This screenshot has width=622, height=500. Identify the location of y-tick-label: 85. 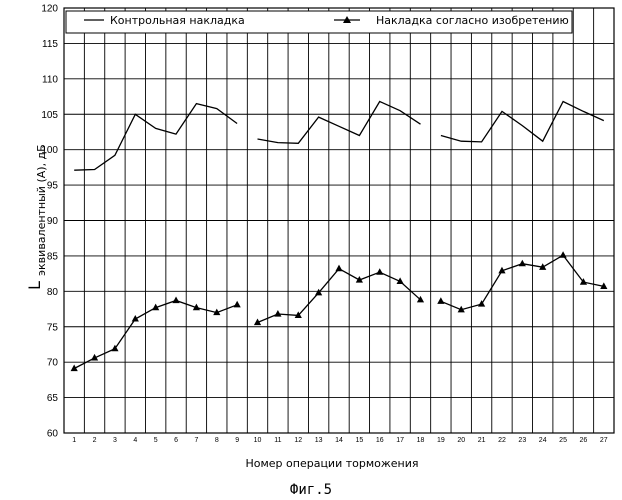
(53, 256).